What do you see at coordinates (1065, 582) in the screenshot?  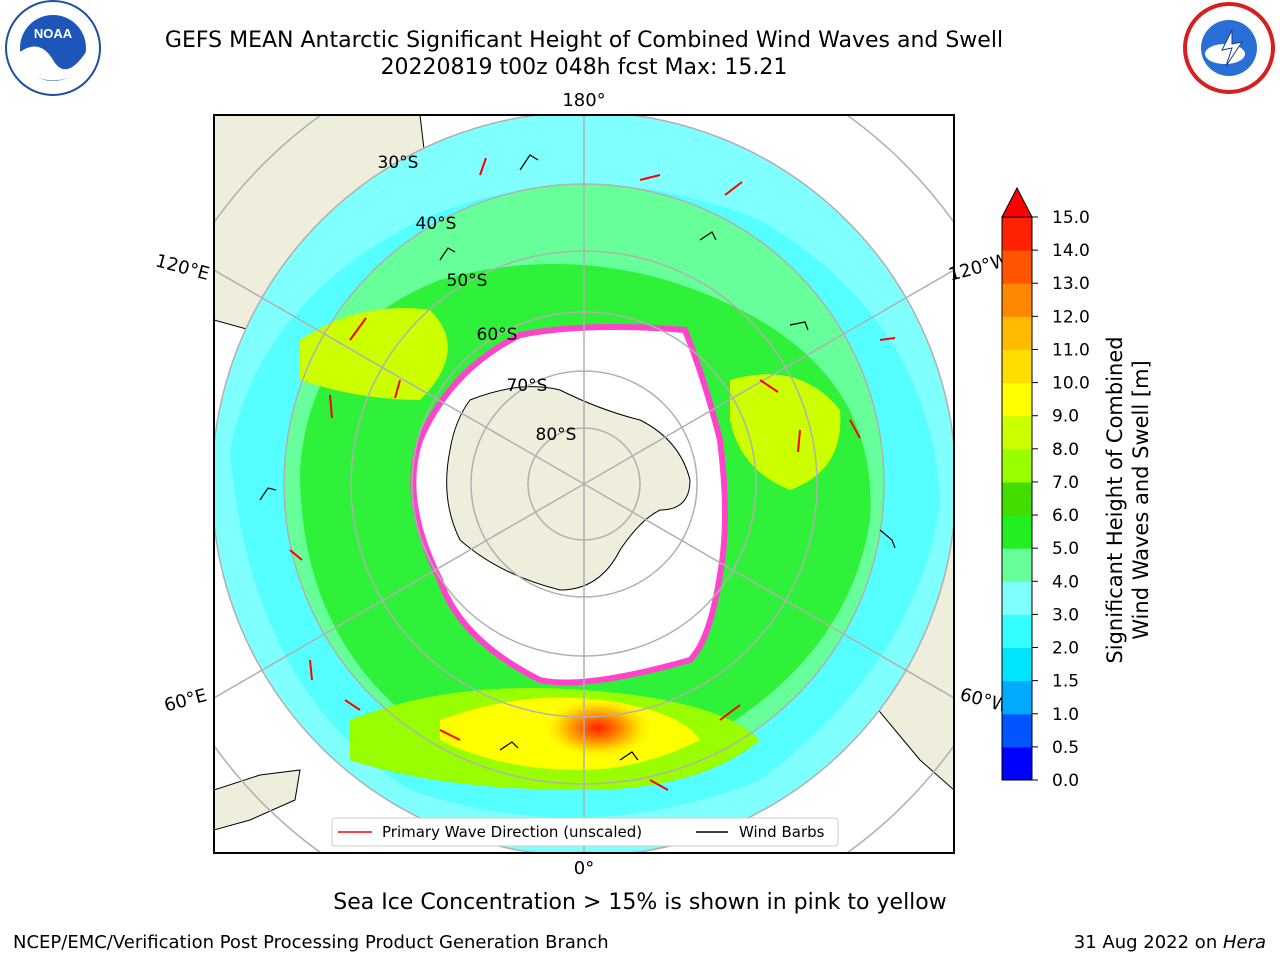 I see `colorbar-tick-label: 4.0` at bounding box center [1065, 582].